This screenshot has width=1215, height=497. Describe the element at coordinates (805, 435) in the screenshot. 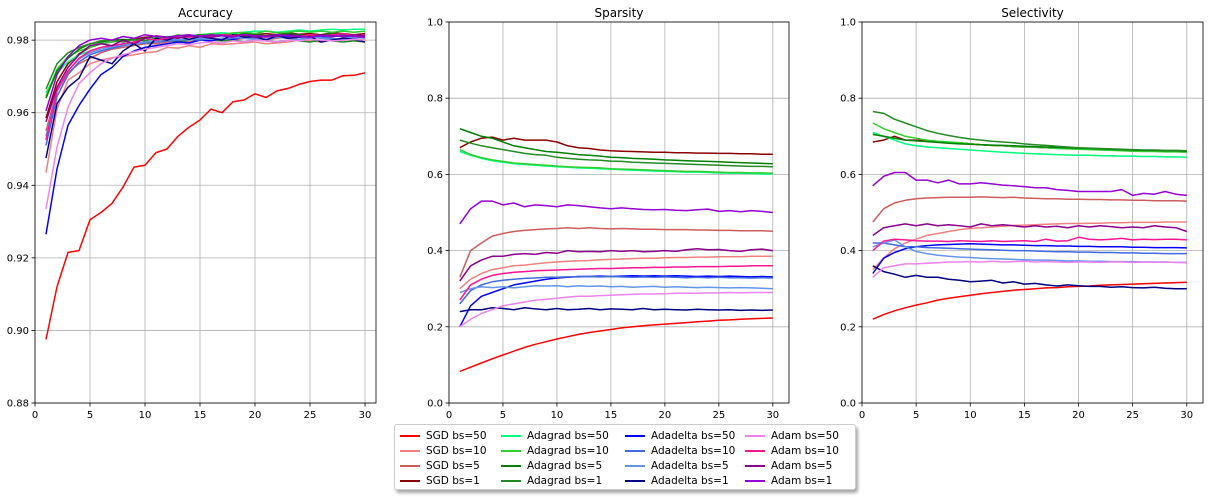

I see `legend-label: Adam bs=50` at that location.